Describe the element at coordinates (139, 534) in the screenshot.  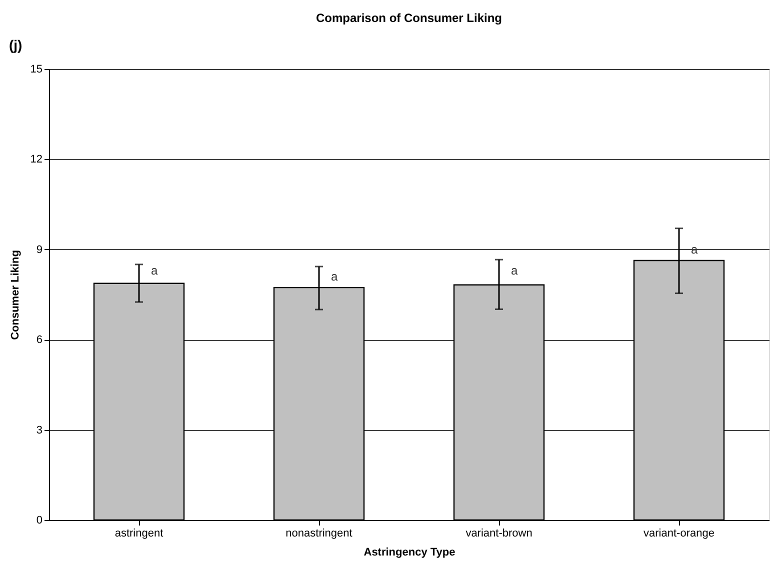
I see `x-tick-label: astringent` at that location.